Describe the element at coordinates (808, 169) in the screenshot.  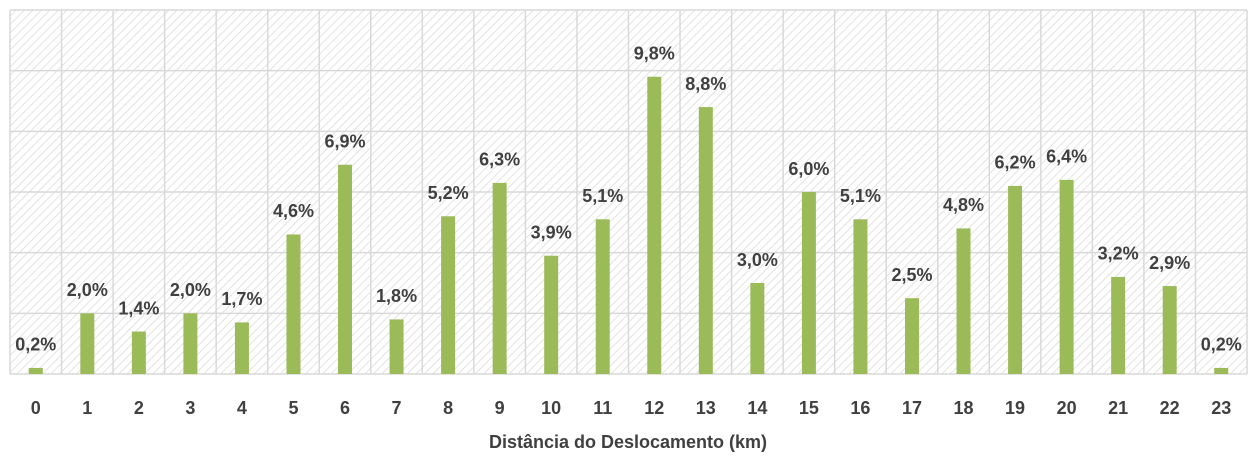
I see `data-label: 6,0%` at that location.